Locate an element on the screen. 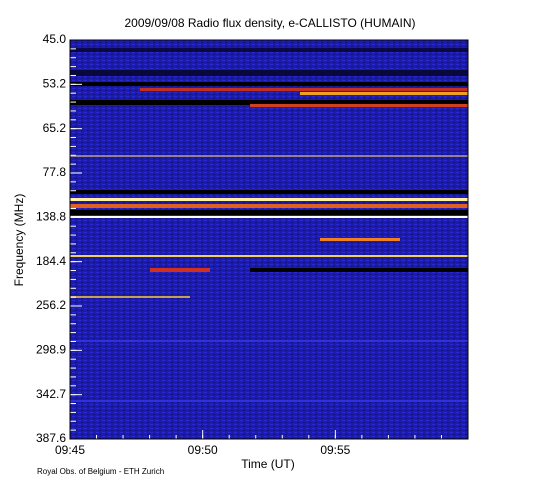 This screenshot has width=540, height=480. x-tick-label: 09:55 is located at coordinates (335, 450).